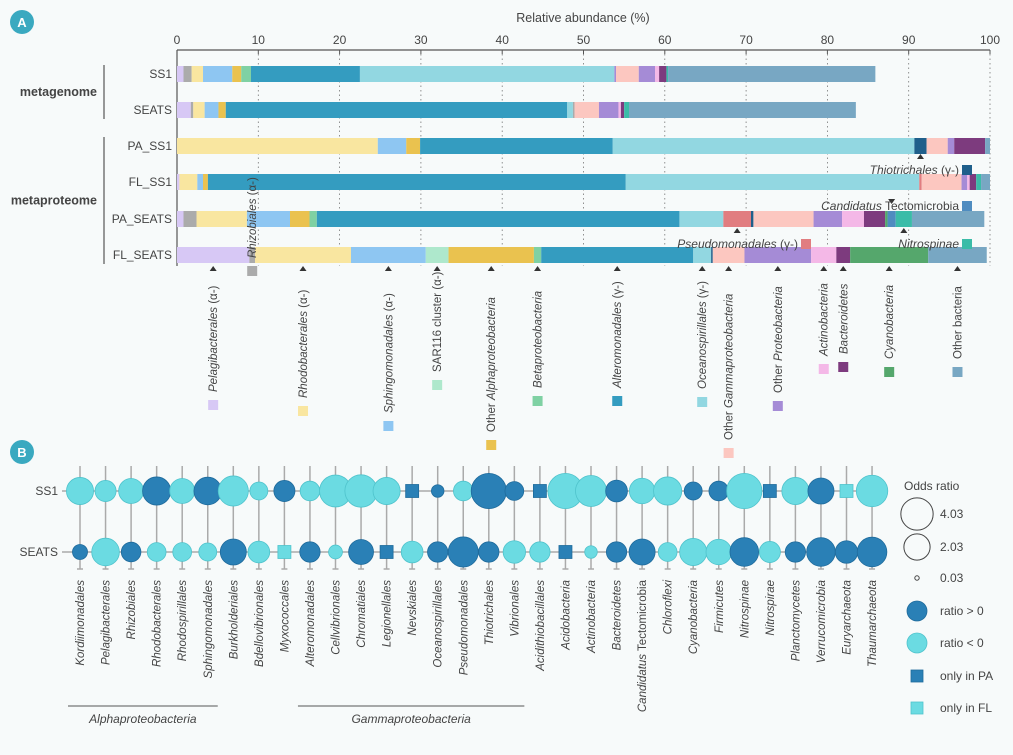  Describe the element at coordinates (920, 146) in the screenshot. I see `bar-segment-thi` at that location.